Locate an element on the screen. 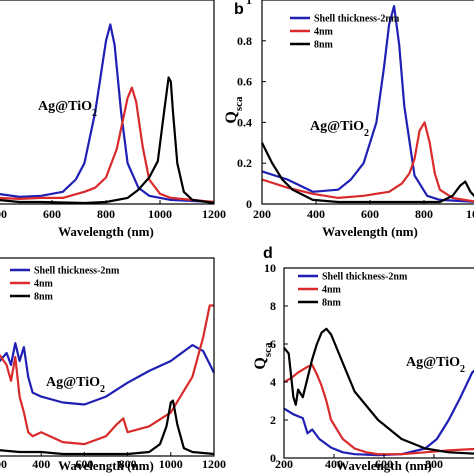 The image size is (474, 474). y-tick-label: 10 is located at coordinates (270, 268).